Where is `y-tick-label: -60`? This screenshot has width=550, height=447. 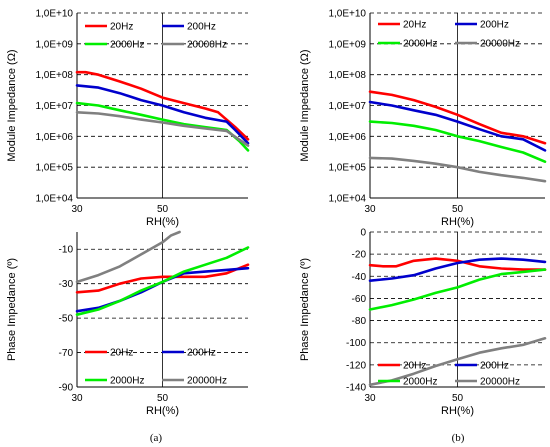
y-tick-label: -60 is located at coordinates (359, 299).